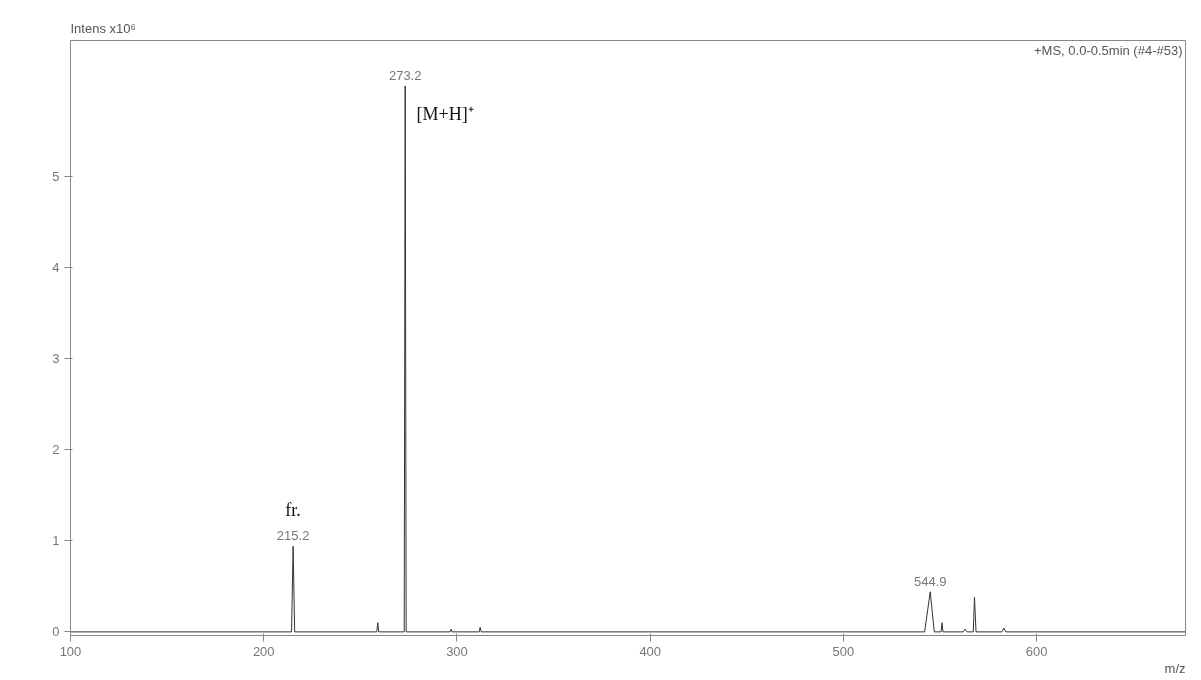 The image size is (1201, 680). Describe the element at coordinates (56, 450) in the screenshot. I see `y-tick-label: 2` at that location.